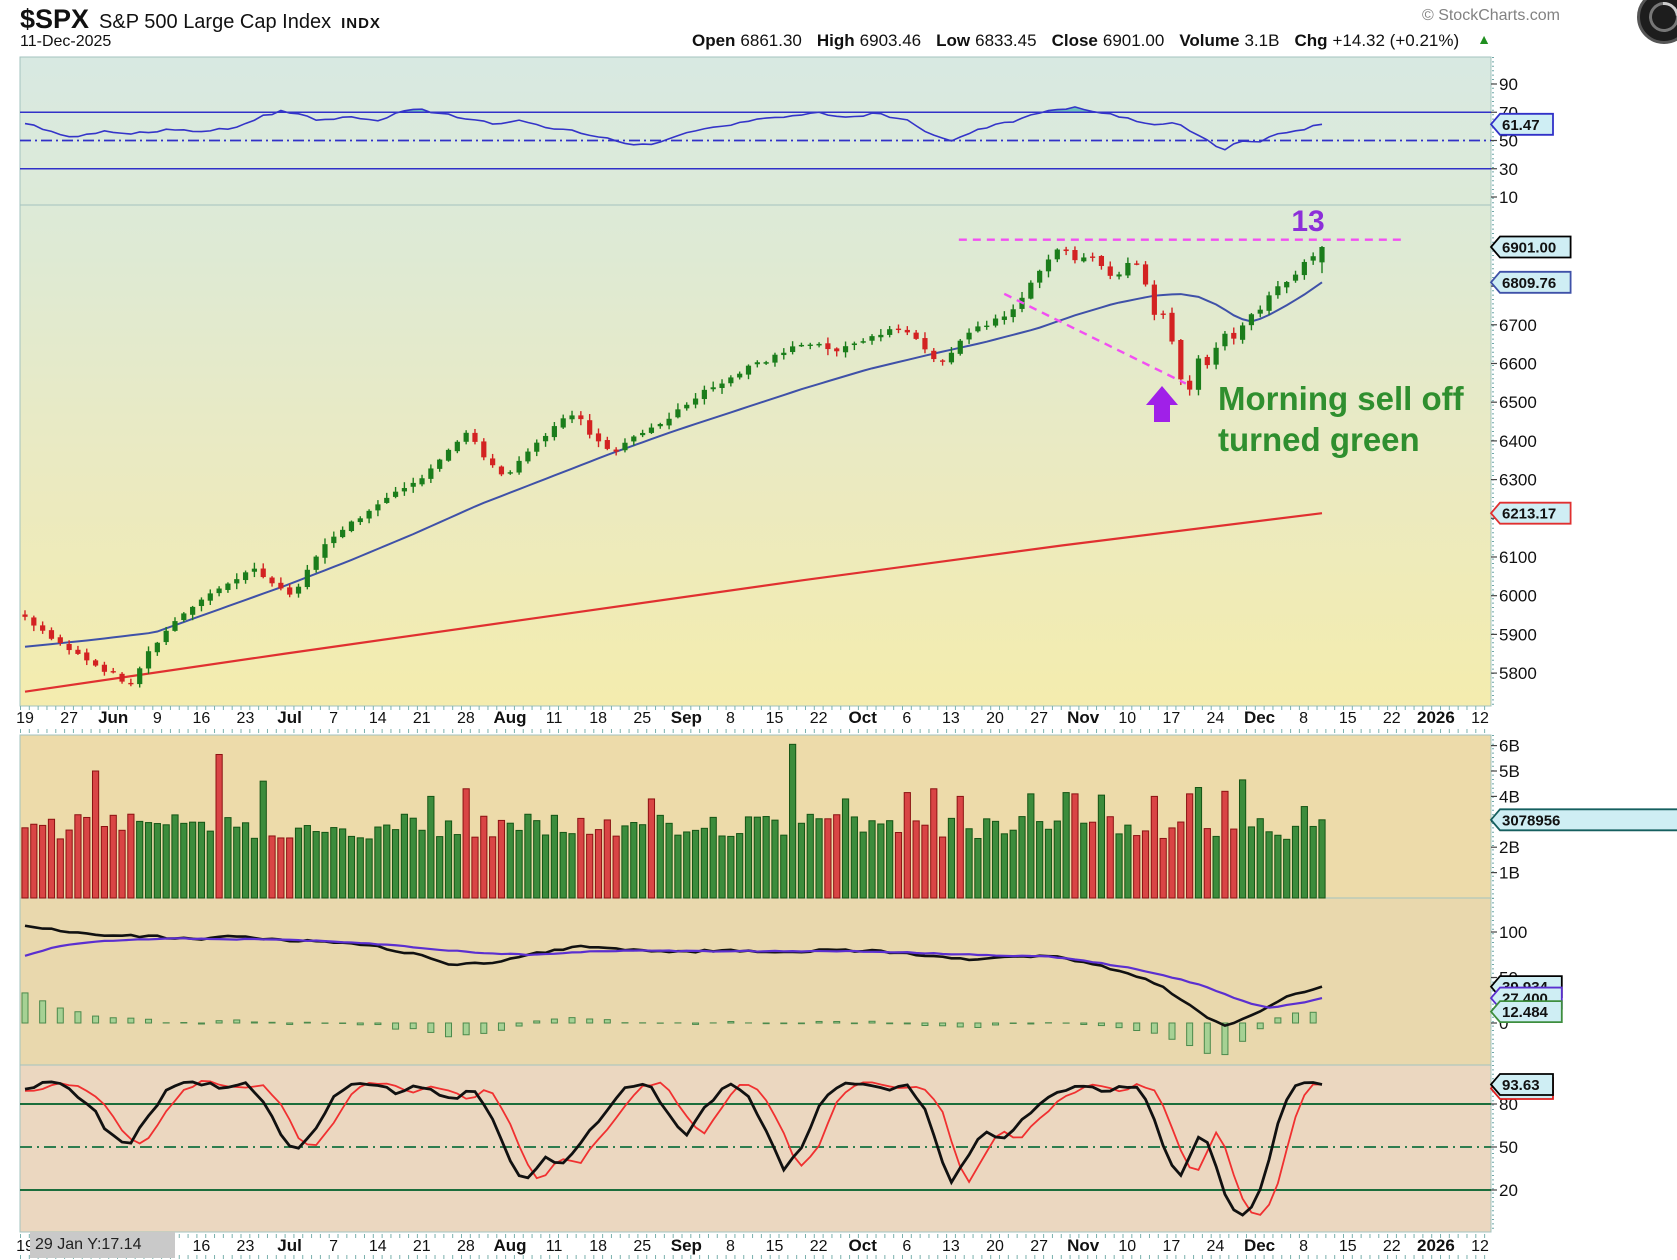 This screenshot has height=1260, width=1677. I want to click on ma200-value-label: 6213.17, so click(1530, 513).